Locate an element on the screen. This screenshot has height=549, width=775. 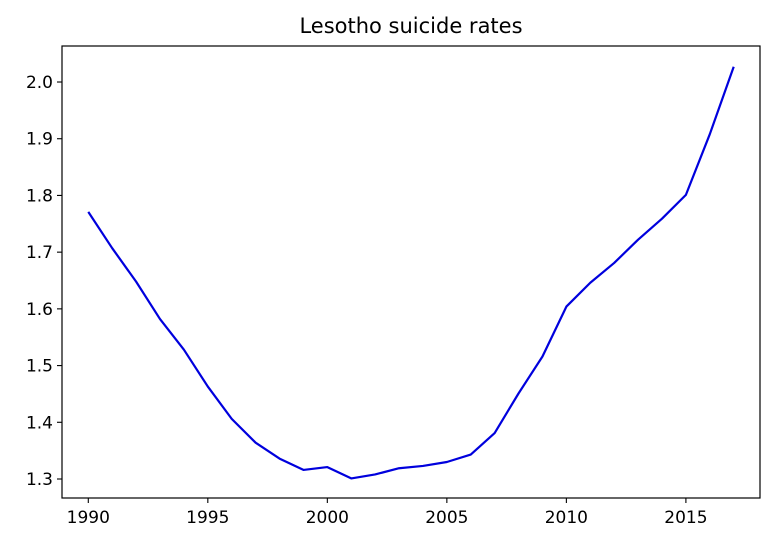
chart-title: Lesotho suicide rates is located at coordinates (410, 26).